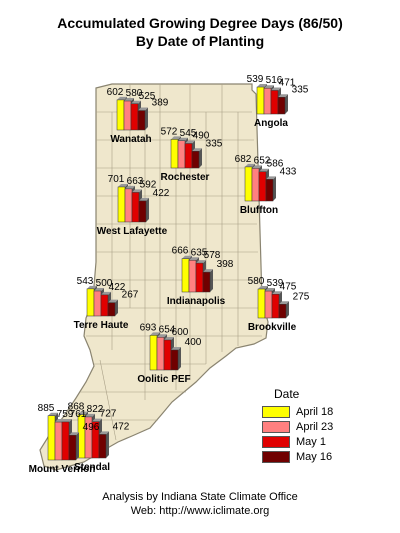 The width and height of the screenshot is (400, 533). What do you see at coordinates (200, 511) in the screenshot?
I see `footer-web: Web: http://www.iclimate.org` at bounding box center [200, 511].